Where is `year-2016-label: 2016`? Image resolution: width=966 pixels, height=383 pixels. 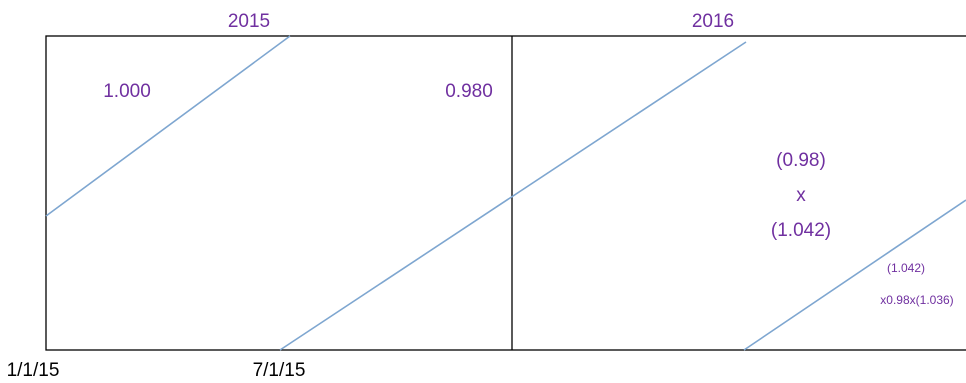
year-2016-label: 2016 is located at coordinates (713, 21).